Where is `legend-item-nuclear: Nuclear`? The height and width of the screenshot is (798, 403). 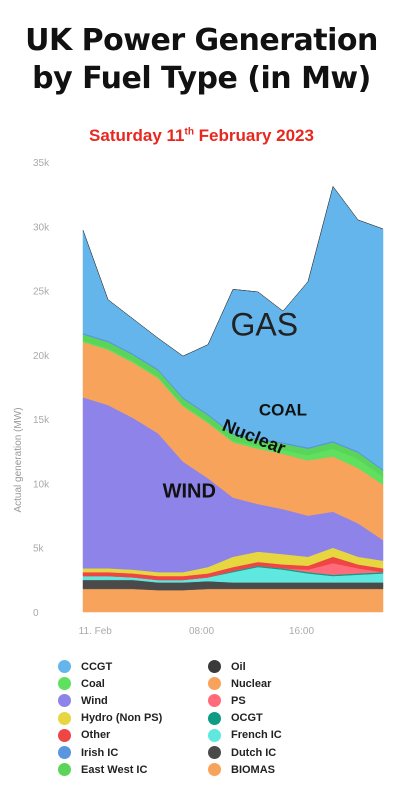 legend-item-nuclear: Nuclear is located at coordinates (245, 683).